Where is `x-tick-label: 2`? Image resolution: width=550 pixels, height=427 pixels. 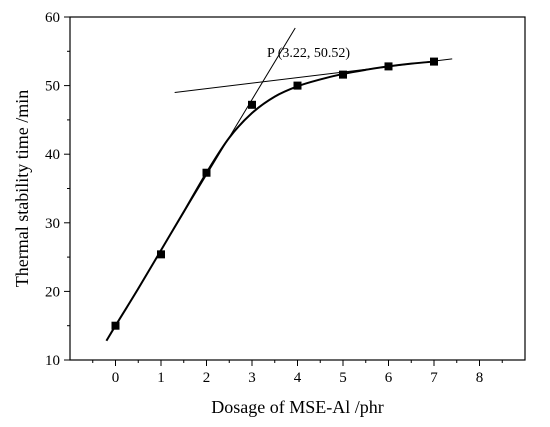
x-tick-label: 2 is located at coordinates (207, 378).